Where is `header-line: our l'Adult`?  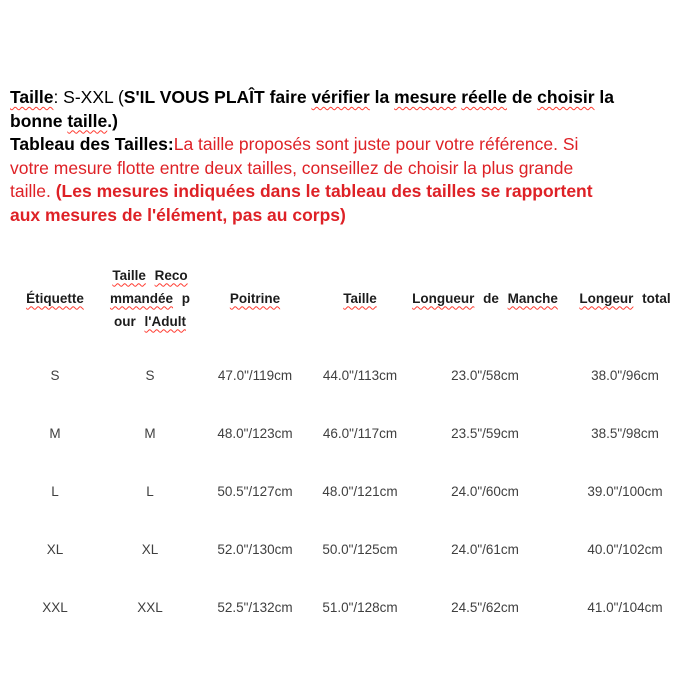 header-line: our l'Adult is located at coordinates (150, 321).